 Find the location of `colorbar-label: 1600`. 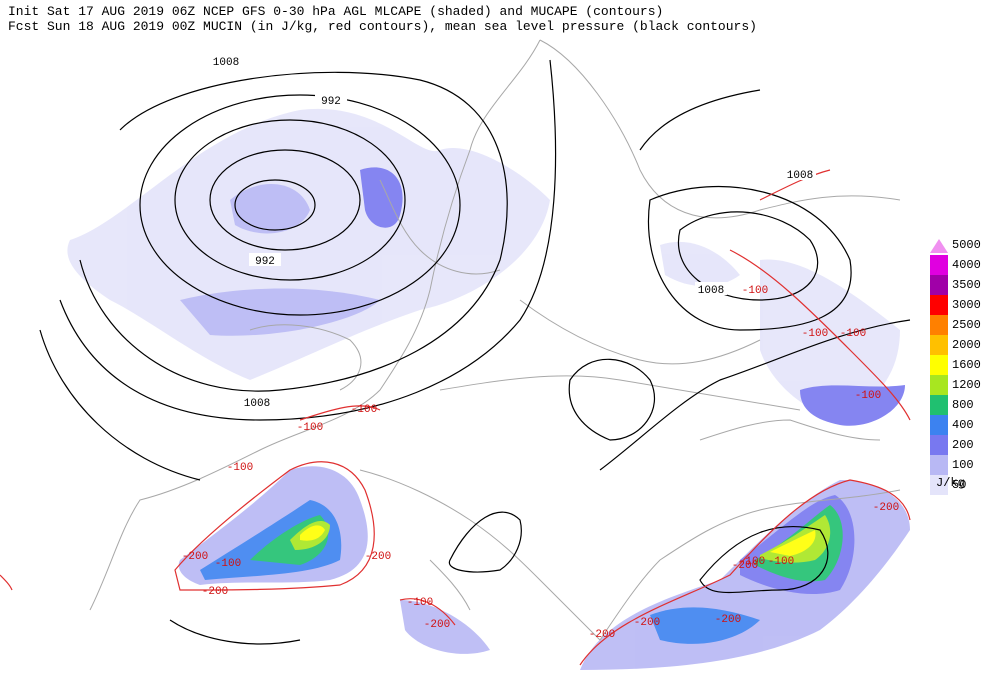

colorbar-label: 1600 is located at coordinates (966, 365).